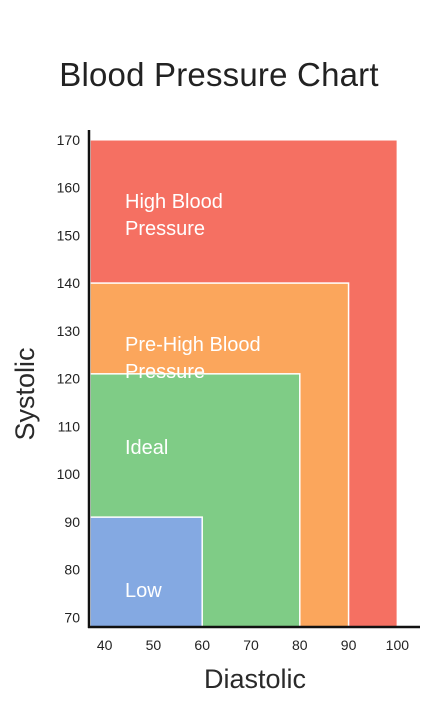  I want to click on x-tick-40: 40, so click(105, 645).